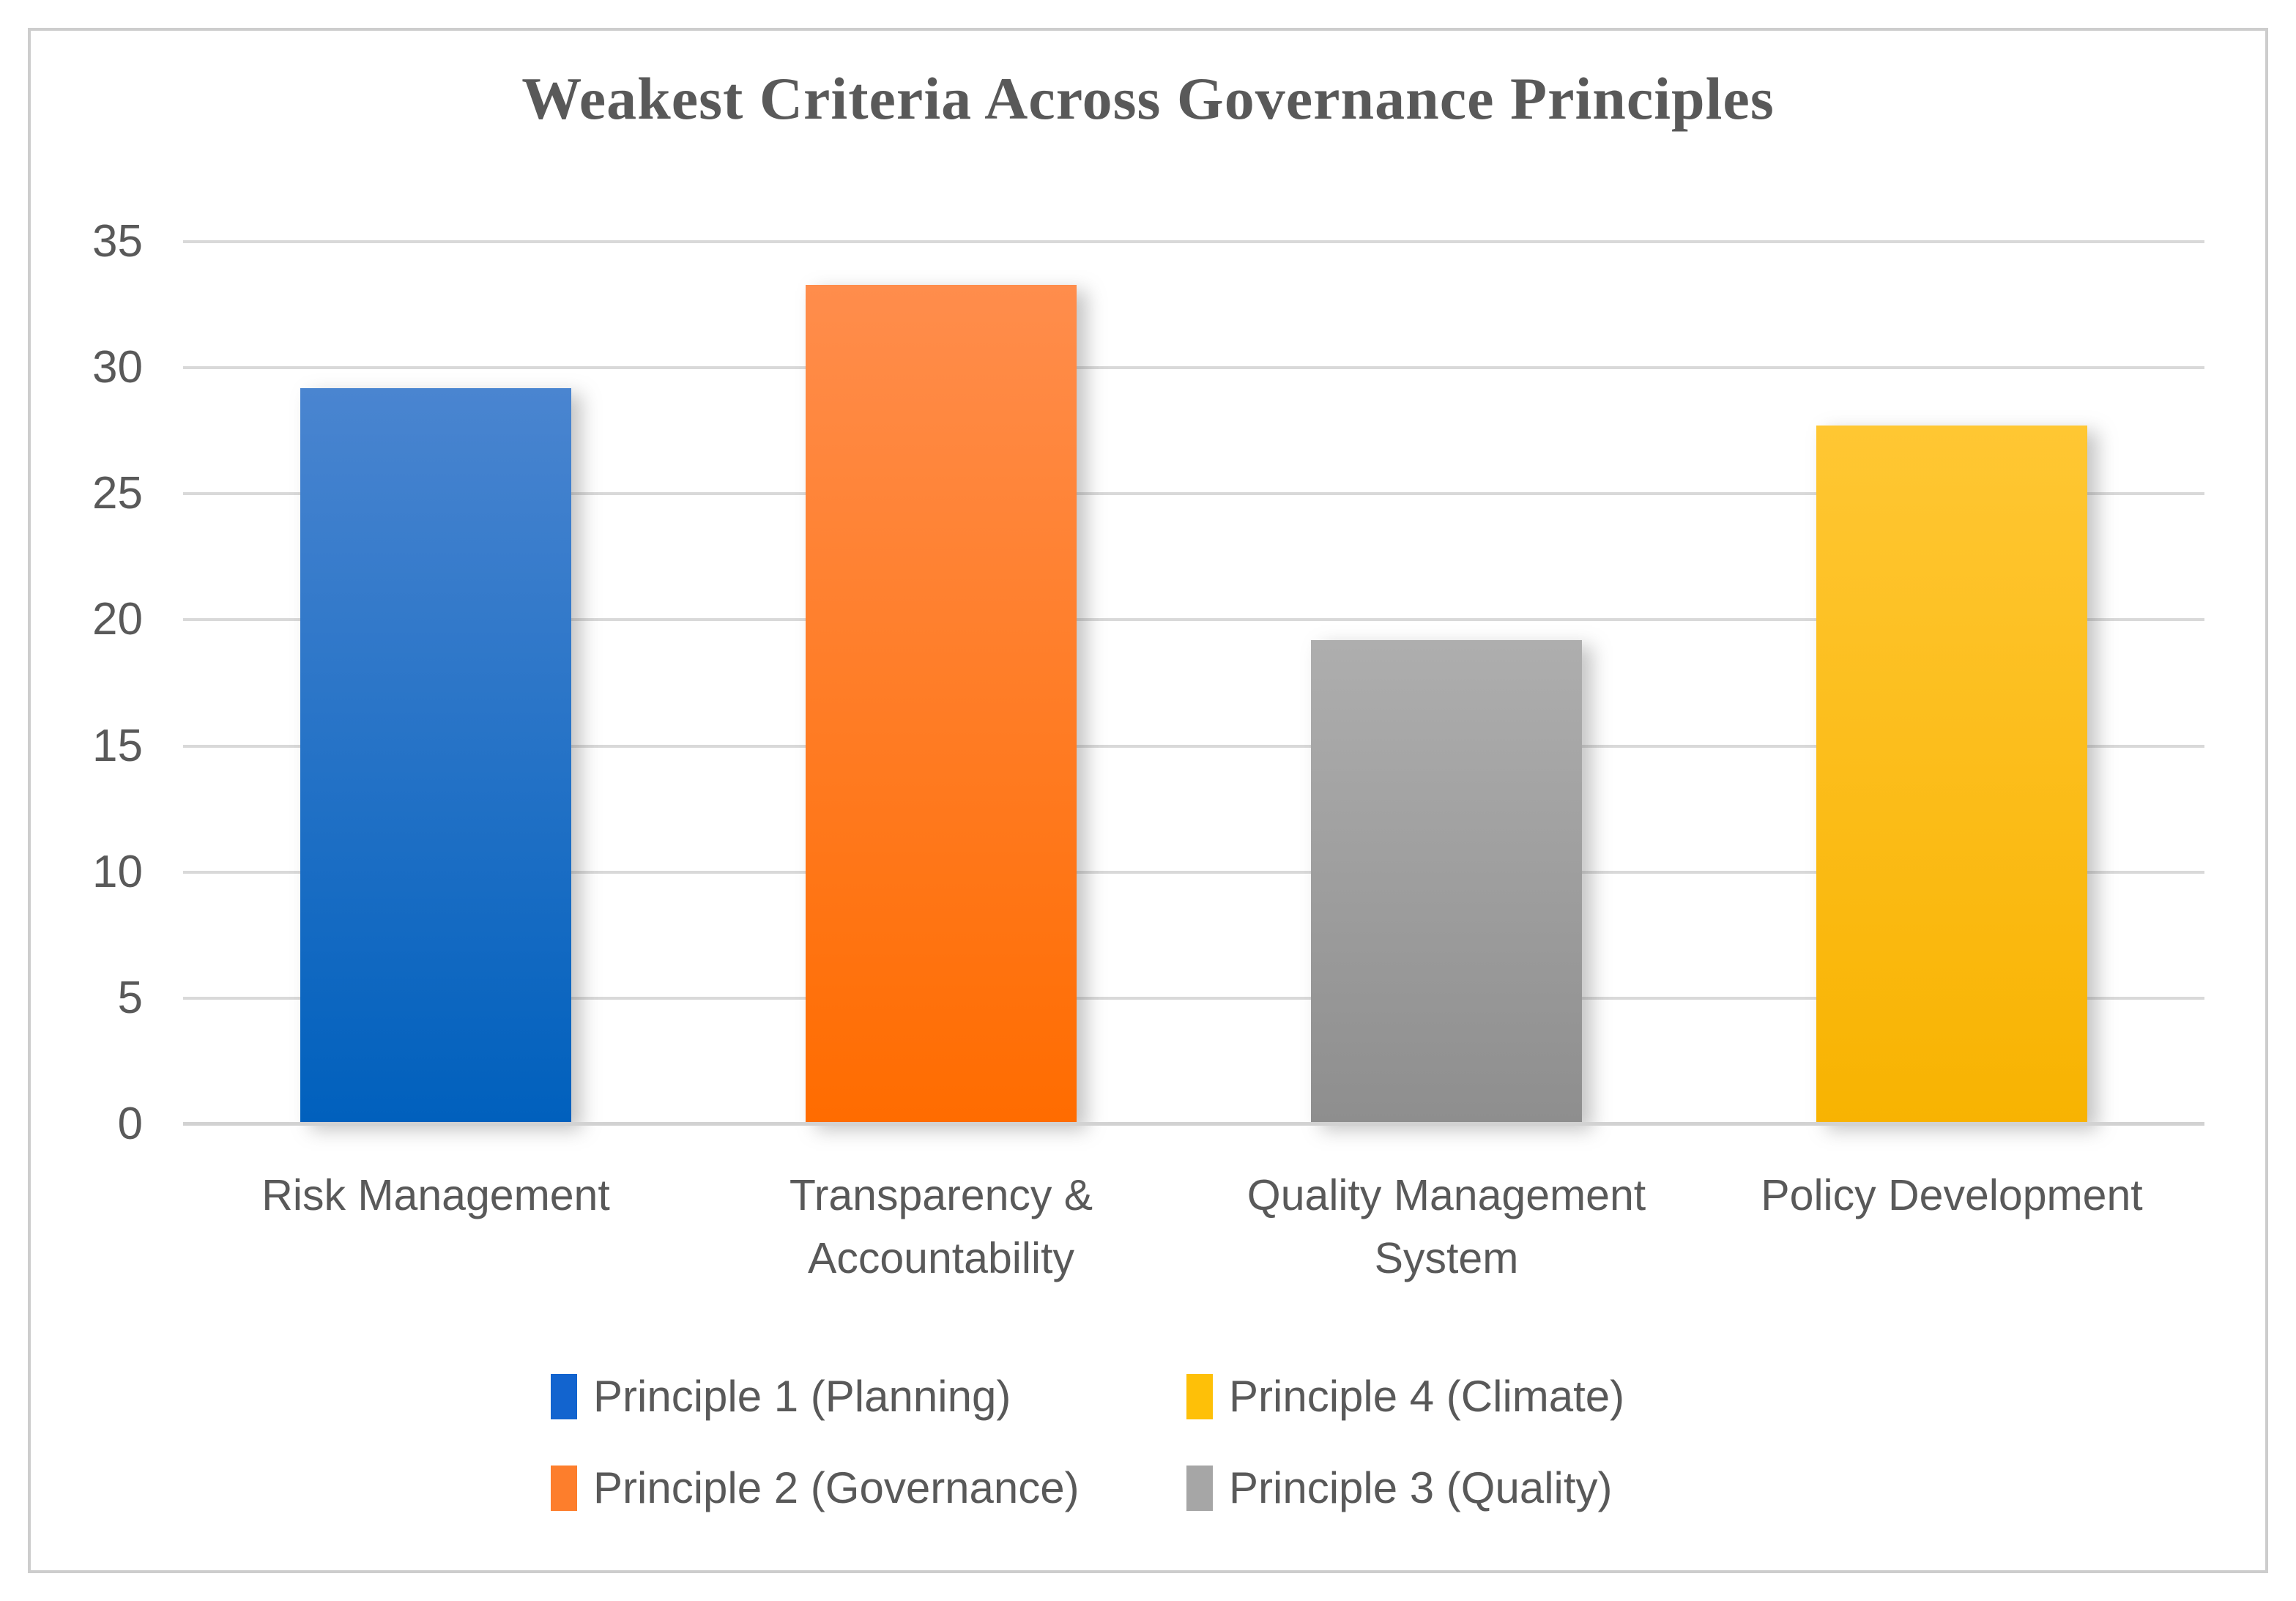 The height and width of the screenshot is (1601, 2296). What do you see at coordinates (836, 1488) in the screenshot?
I see `legend-label: Principle 2 (Governance)` at bounding box center [836, 1488].